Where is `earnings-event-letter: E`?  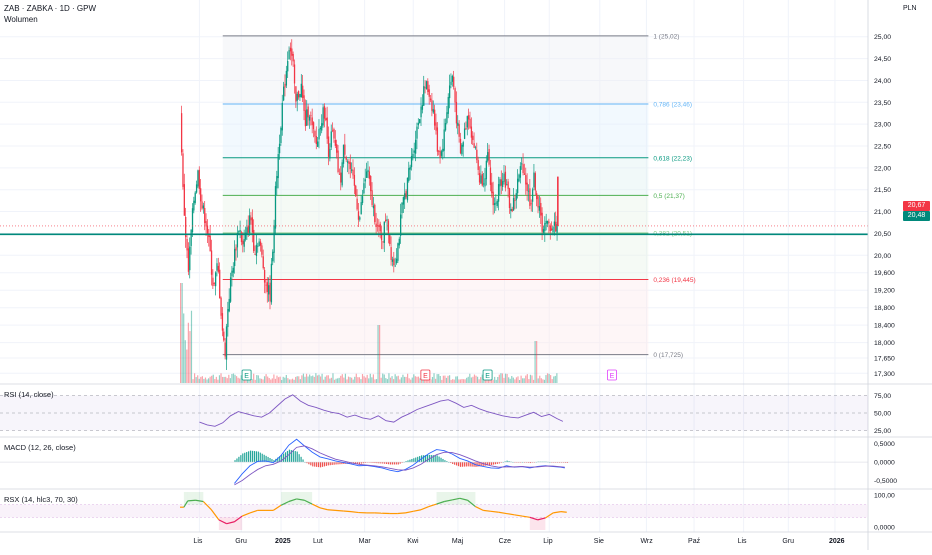 earnings-event-letter: E is located at coordinates (487, 376).